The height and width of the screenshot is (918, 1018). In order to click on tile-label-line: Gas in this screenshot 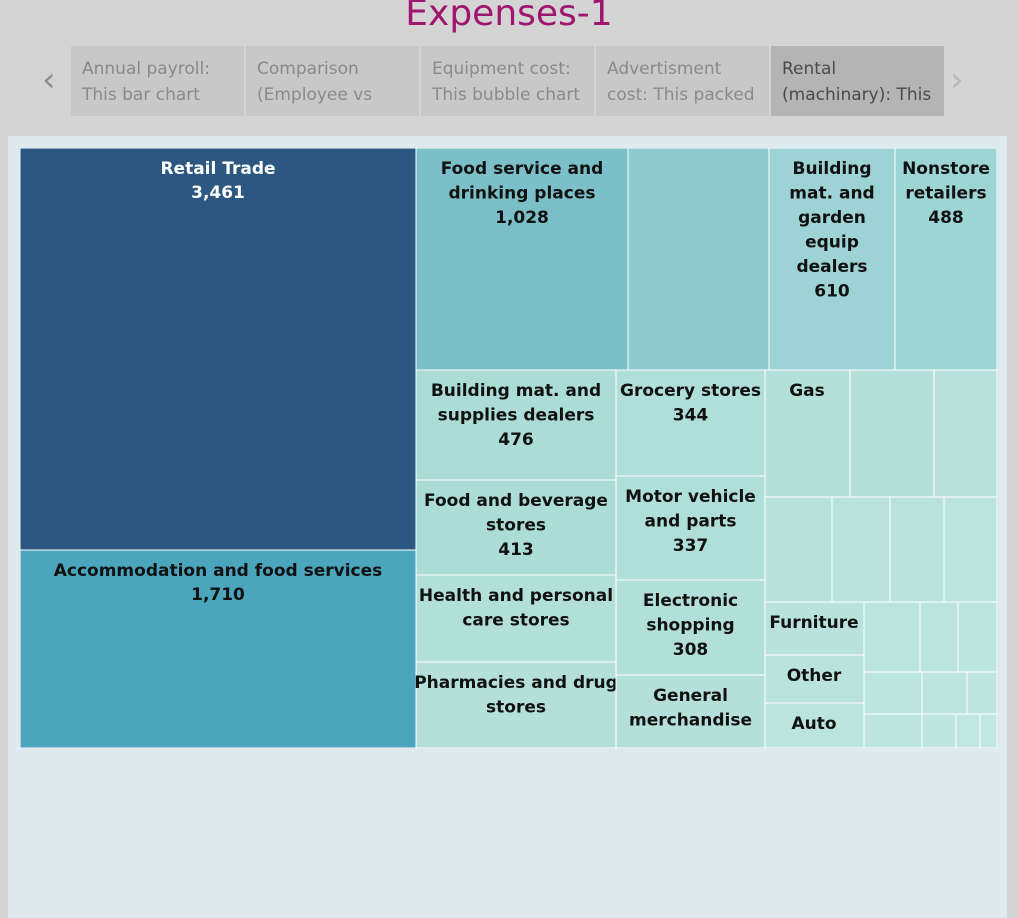, I will do `click(807, 391)`.